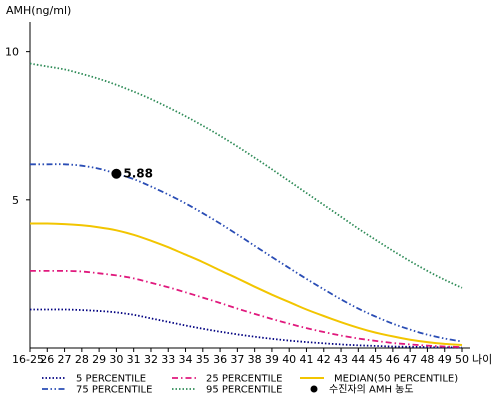 This screenshot has height=400, width=500. Describe the element at coordinates (82, 359) in the screenshot. I see `x-tick-label: 28` at that location.